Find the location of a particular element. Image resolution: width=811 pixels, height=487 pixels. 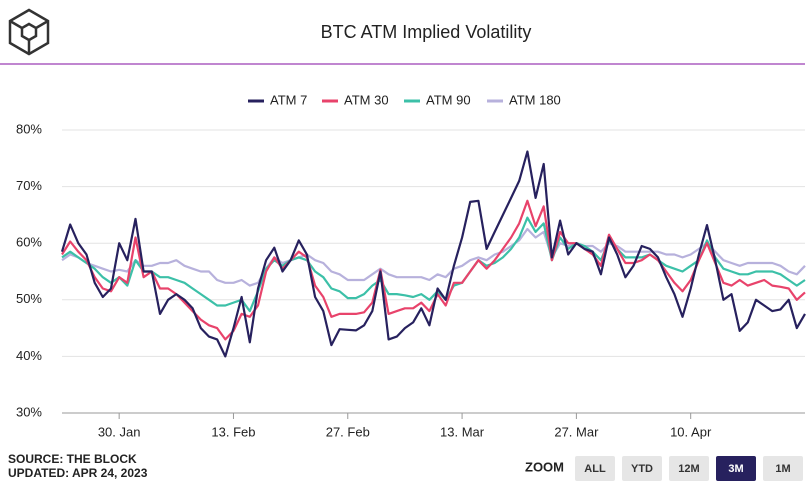

legend-item: ATM 90 is located at coordinates (437, 99).